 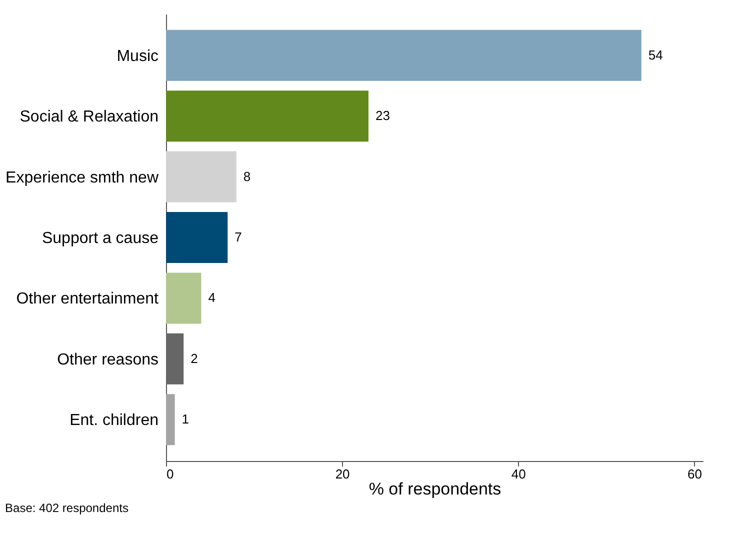 What do you see at coordinates (100, 238) in the screenshot?
I see `y-tick-label: Support a cause` at bounding box center [100, 238].